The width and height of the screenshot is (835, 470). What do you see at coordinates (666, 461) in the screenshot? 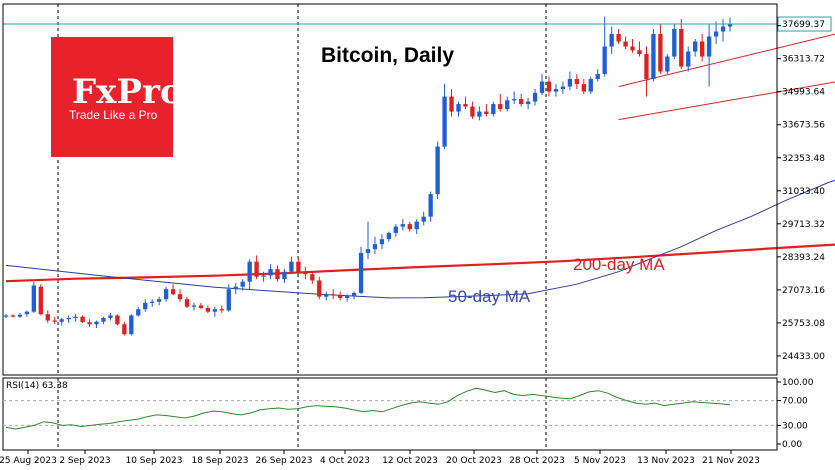
I see `x-tick-label: 13 Nov 2023` at bounding box center [666, 461].